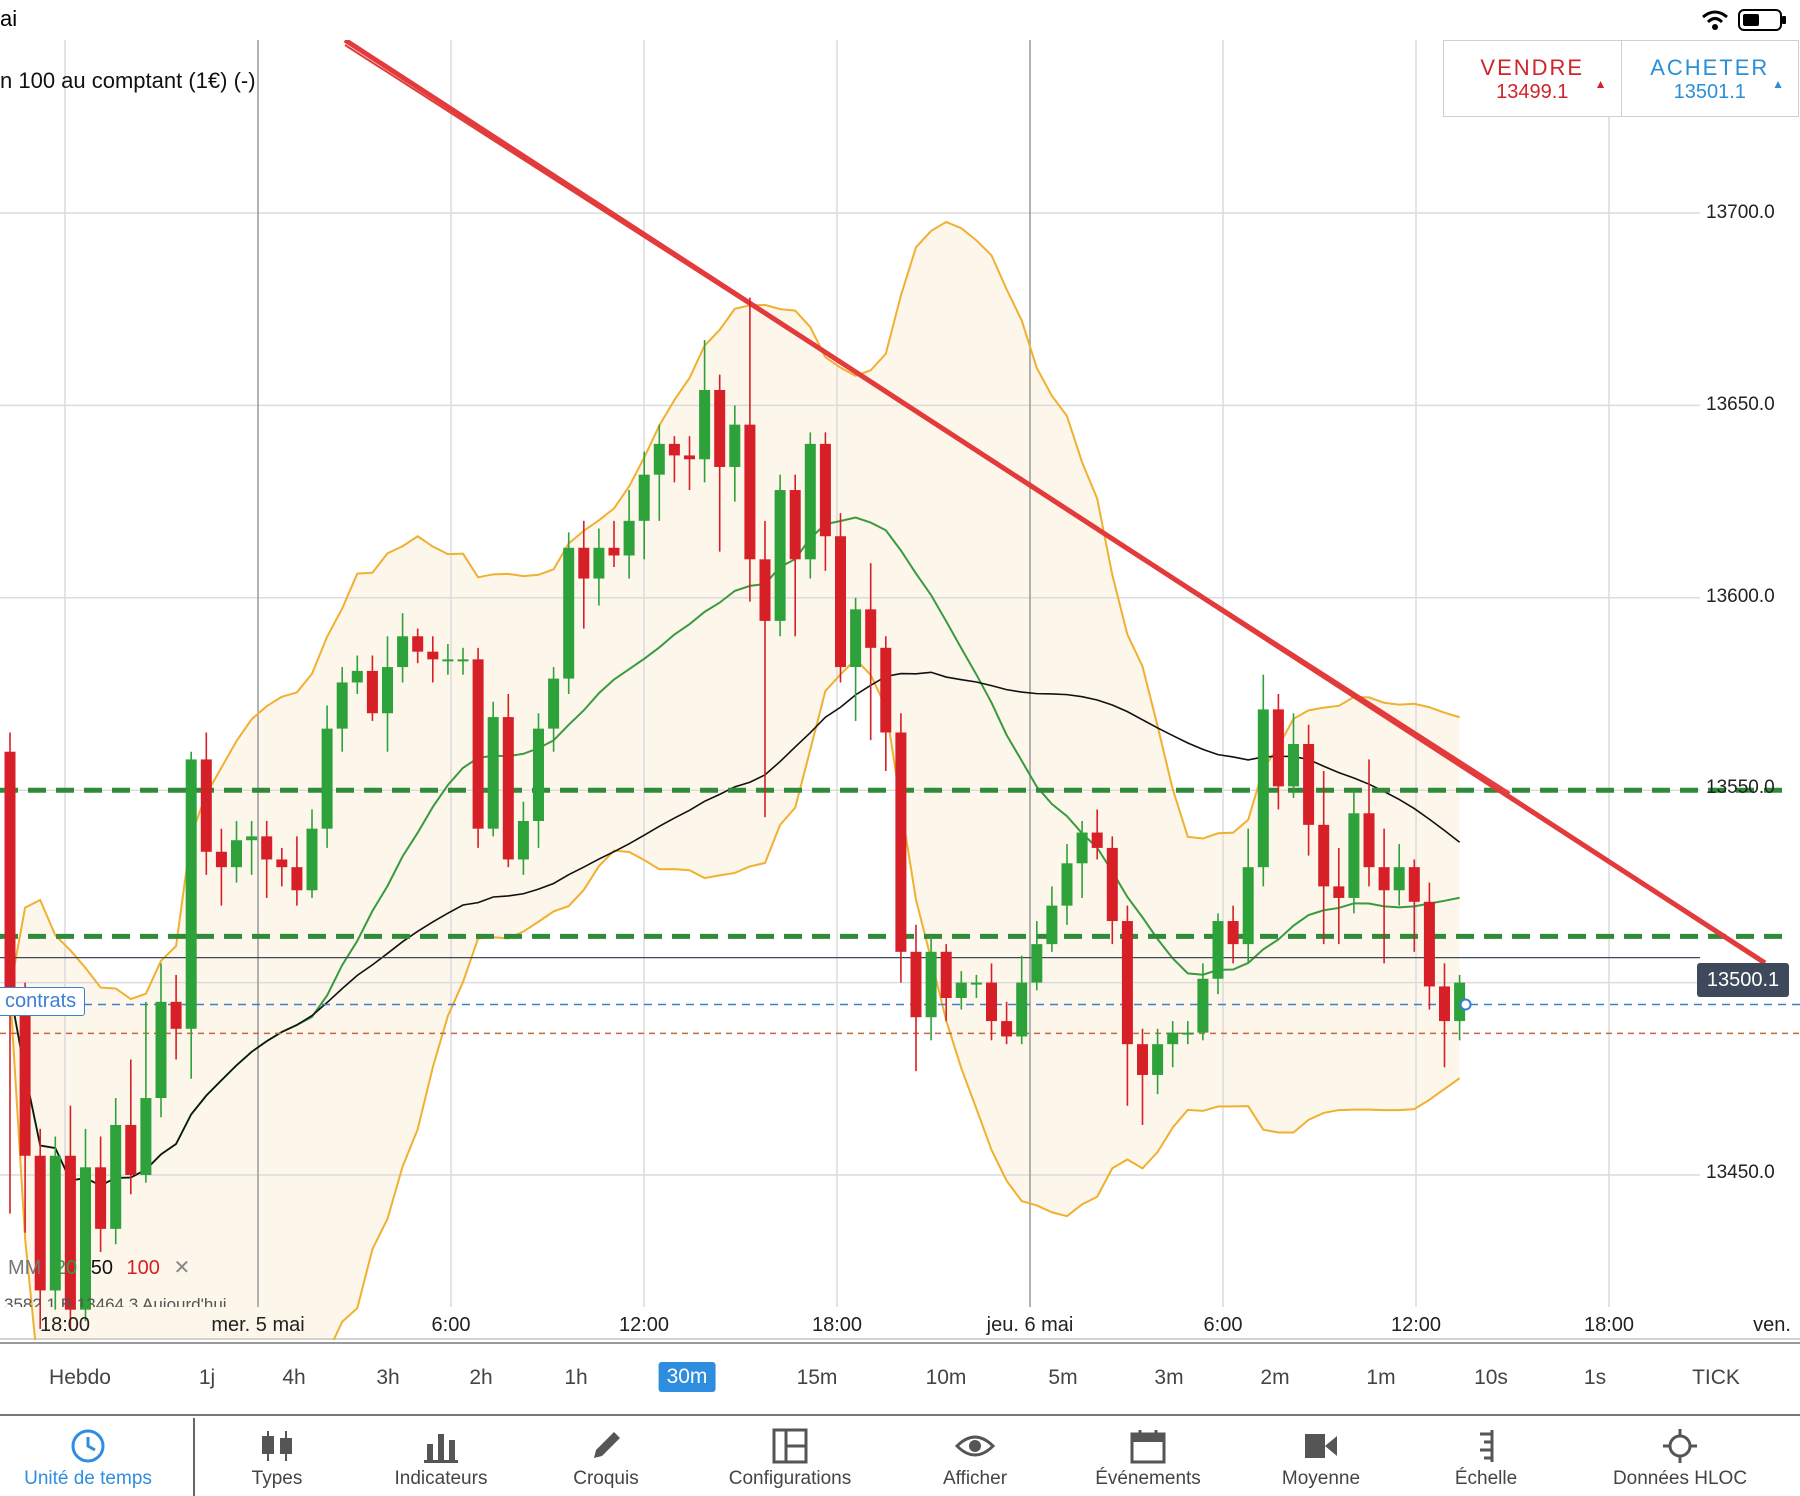 This screenshot has width=1800, height=1496. What do you see at coordinates (1532, 78) in the screenshot?
I see `sell-button: VENDRE 13499.1 ▲` at bounding box center [1532, 78].